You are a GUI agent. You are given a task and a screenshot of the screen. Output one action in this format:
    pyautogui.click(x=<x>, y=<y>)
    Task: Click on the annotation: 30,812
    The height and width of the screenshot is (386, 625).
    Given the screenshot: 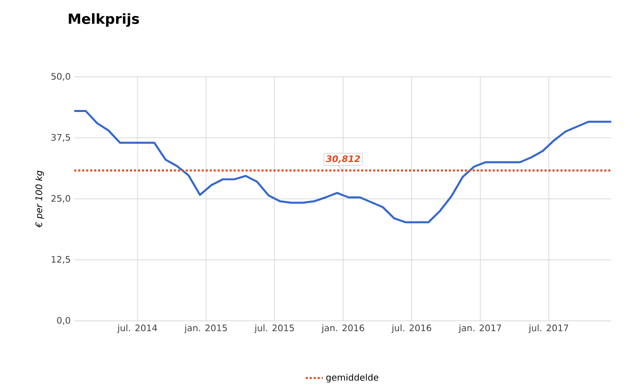 What is the action you would take?
    pyautogui.click(x=343, y=159)
    